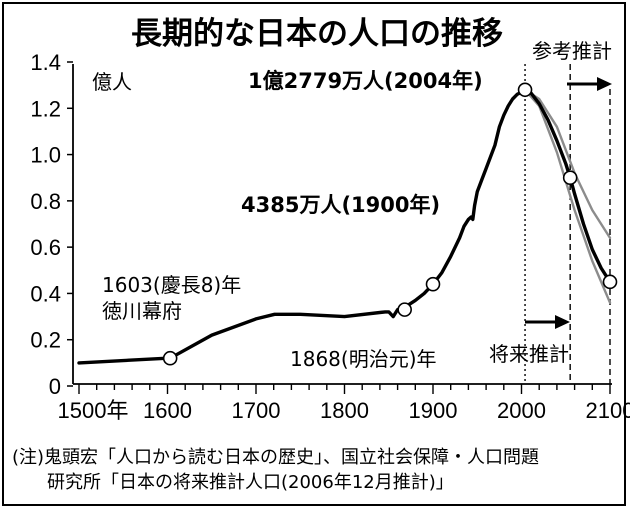 Image resolution: width=630 pixels, height=510 pixels. What do you see at coordinates (93, 410) in the screenshot?
I see `x-tick-label: 1500年` at bounding box center [93, 410].